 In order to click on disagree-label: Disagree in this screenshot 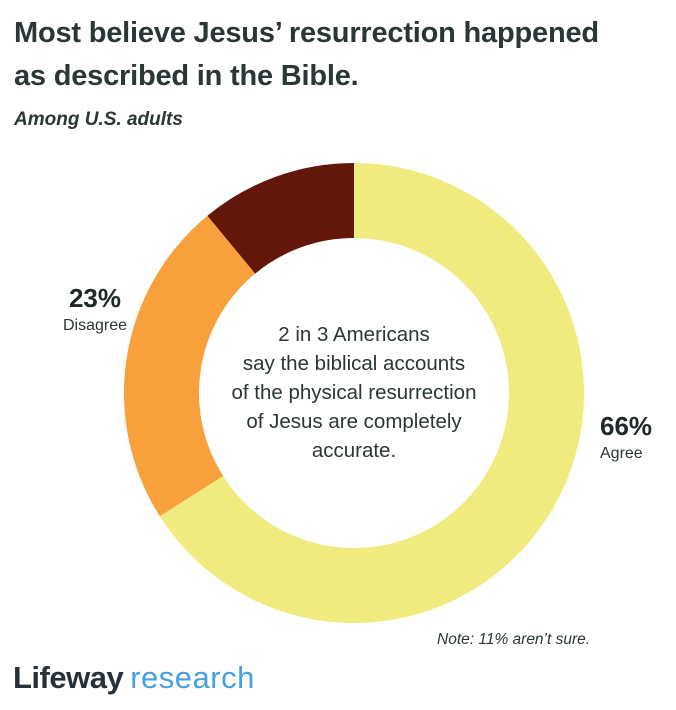, I will do `click(95, 325)`.